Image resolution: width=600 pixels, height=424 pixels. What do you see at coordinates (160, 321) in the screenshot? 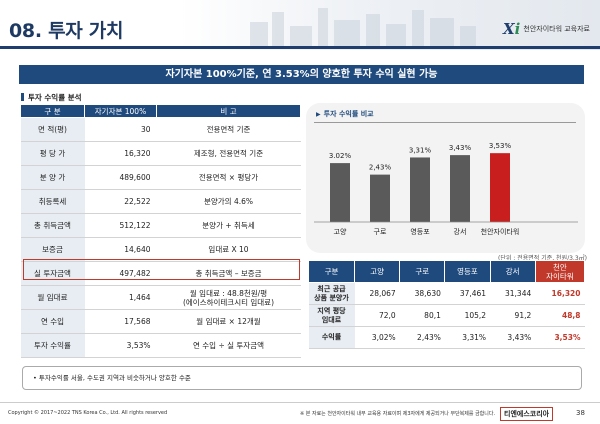
I see `table-row: 연 수입 17,568 월 임대료 × 12개월` at bounding box center [160, 321].